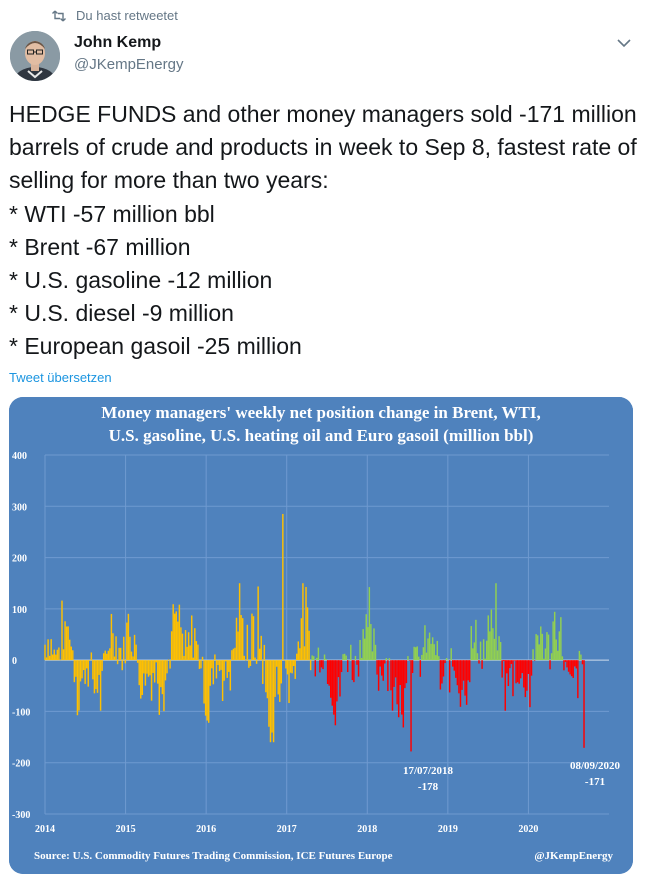 The height and width of the screenshot is (882, 647). Describe the element at coordinates (19, 456) in the screenshot. I see `y-tick-label: 400` at that location.